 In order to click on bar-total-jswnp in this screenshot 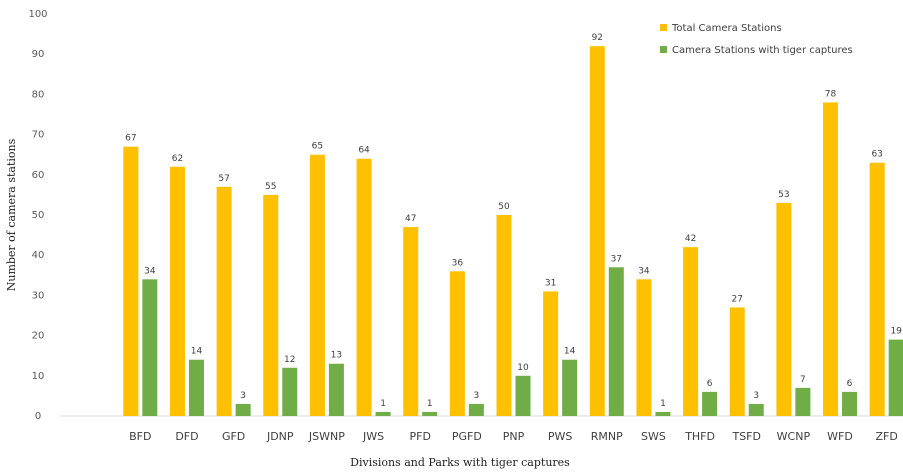, I will do `click(317, 285)`.